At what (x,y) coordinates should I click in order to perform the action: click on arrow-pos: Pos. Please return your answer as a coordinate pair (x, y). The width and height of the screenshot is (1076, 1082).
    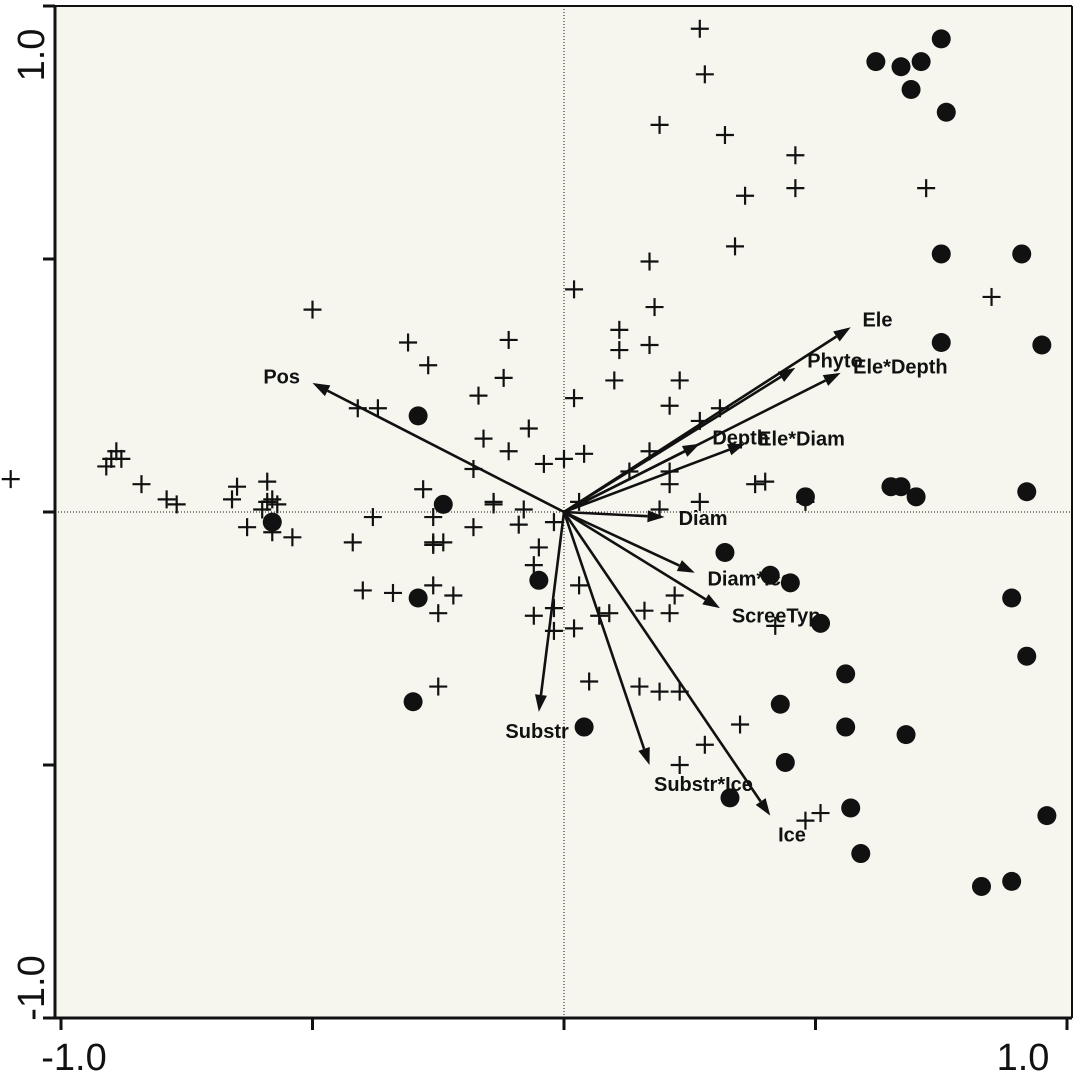
    Looking at the image, I should click on (414, 440).